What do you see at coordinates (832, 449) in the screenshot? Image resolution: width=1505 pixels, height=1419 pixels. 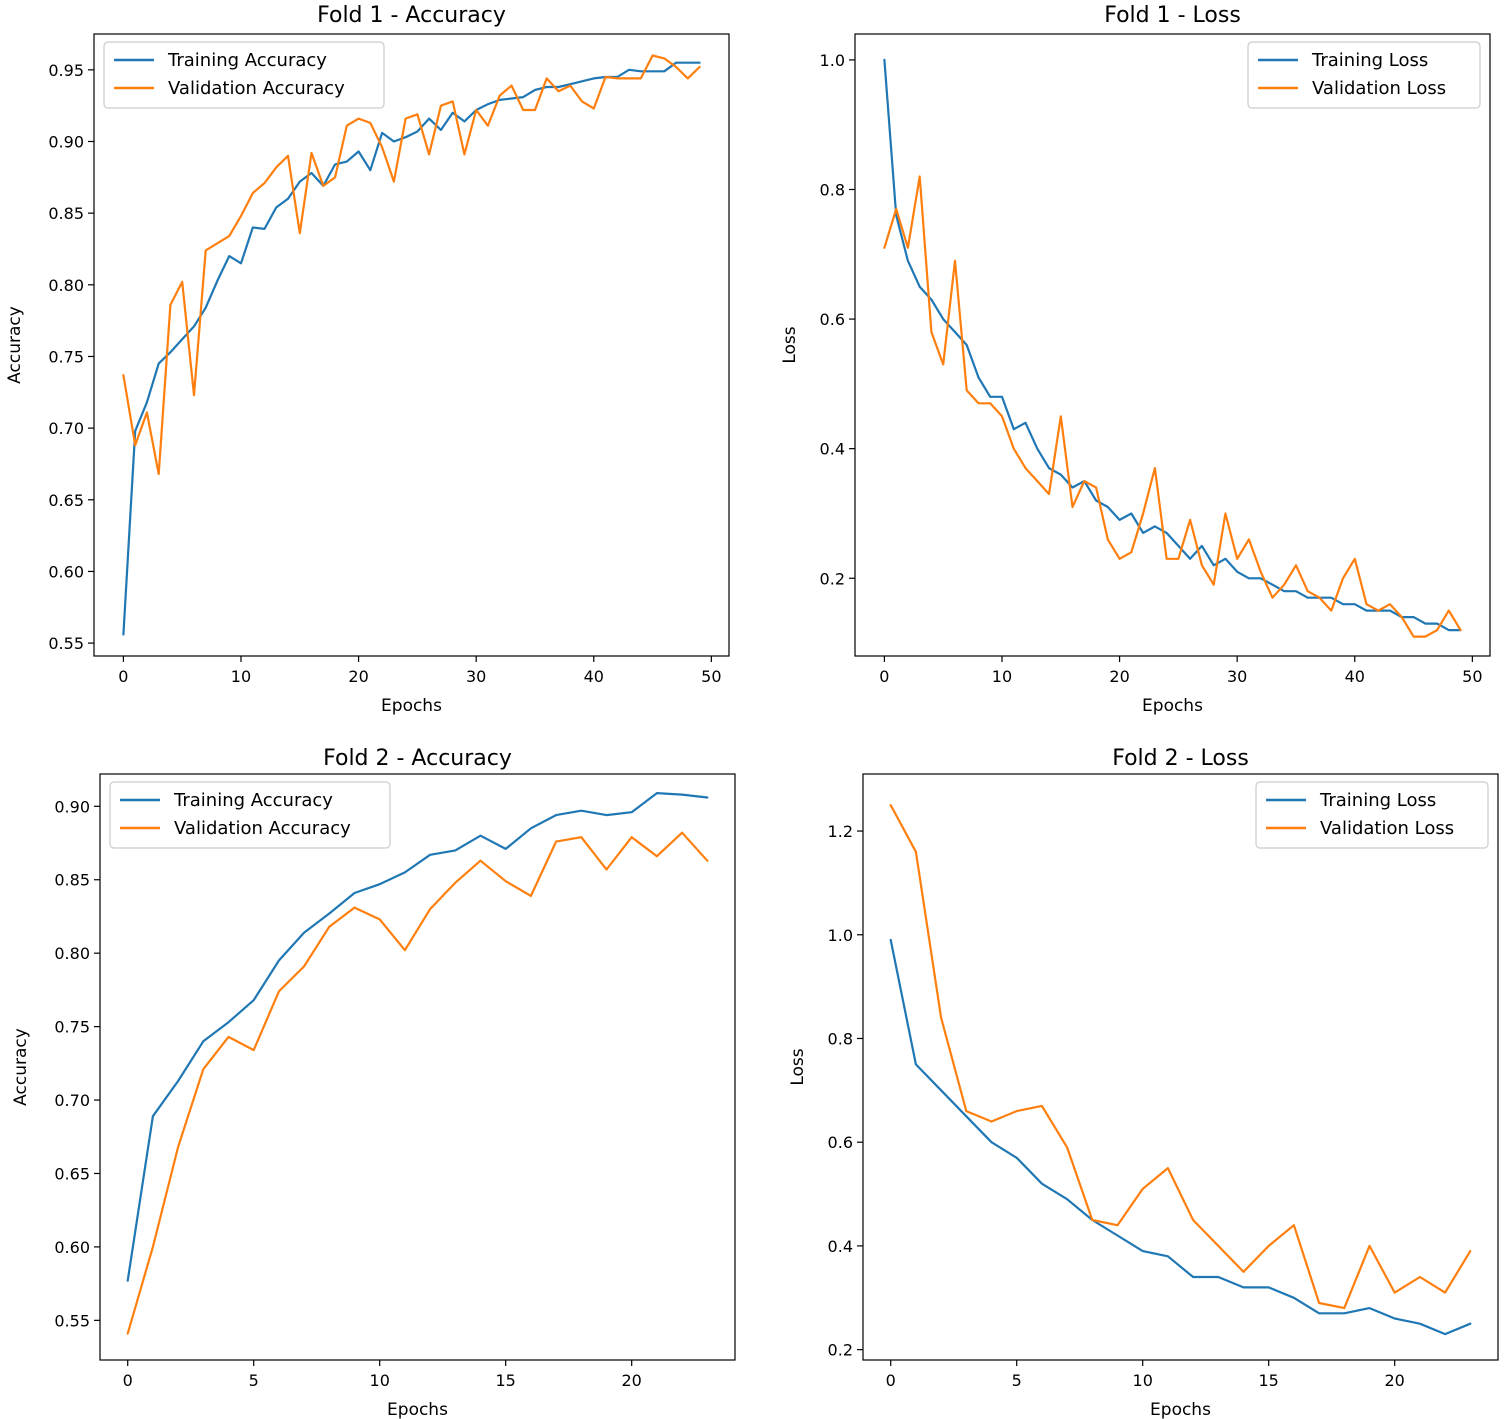 I see `fold1-loss-ytick-label: 0.4` at bounding box center [832, 449].